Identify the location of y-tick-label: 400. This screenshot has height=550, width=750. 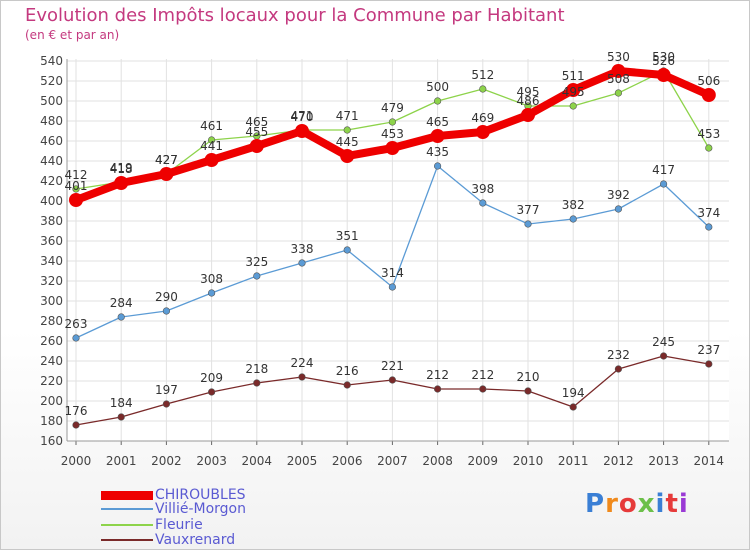
(51, 201).